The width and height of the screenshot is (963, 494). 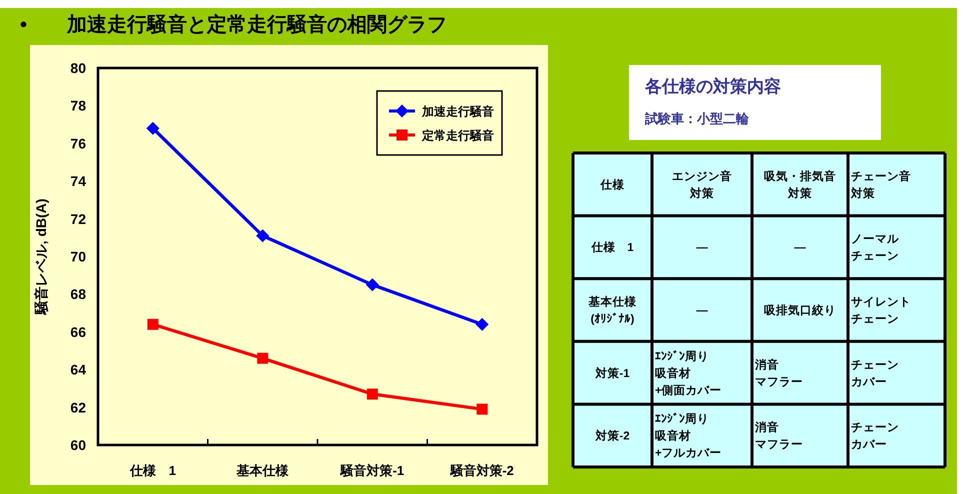 I want to click on text: 吸排気口絞り, so click(x=800, y=310).